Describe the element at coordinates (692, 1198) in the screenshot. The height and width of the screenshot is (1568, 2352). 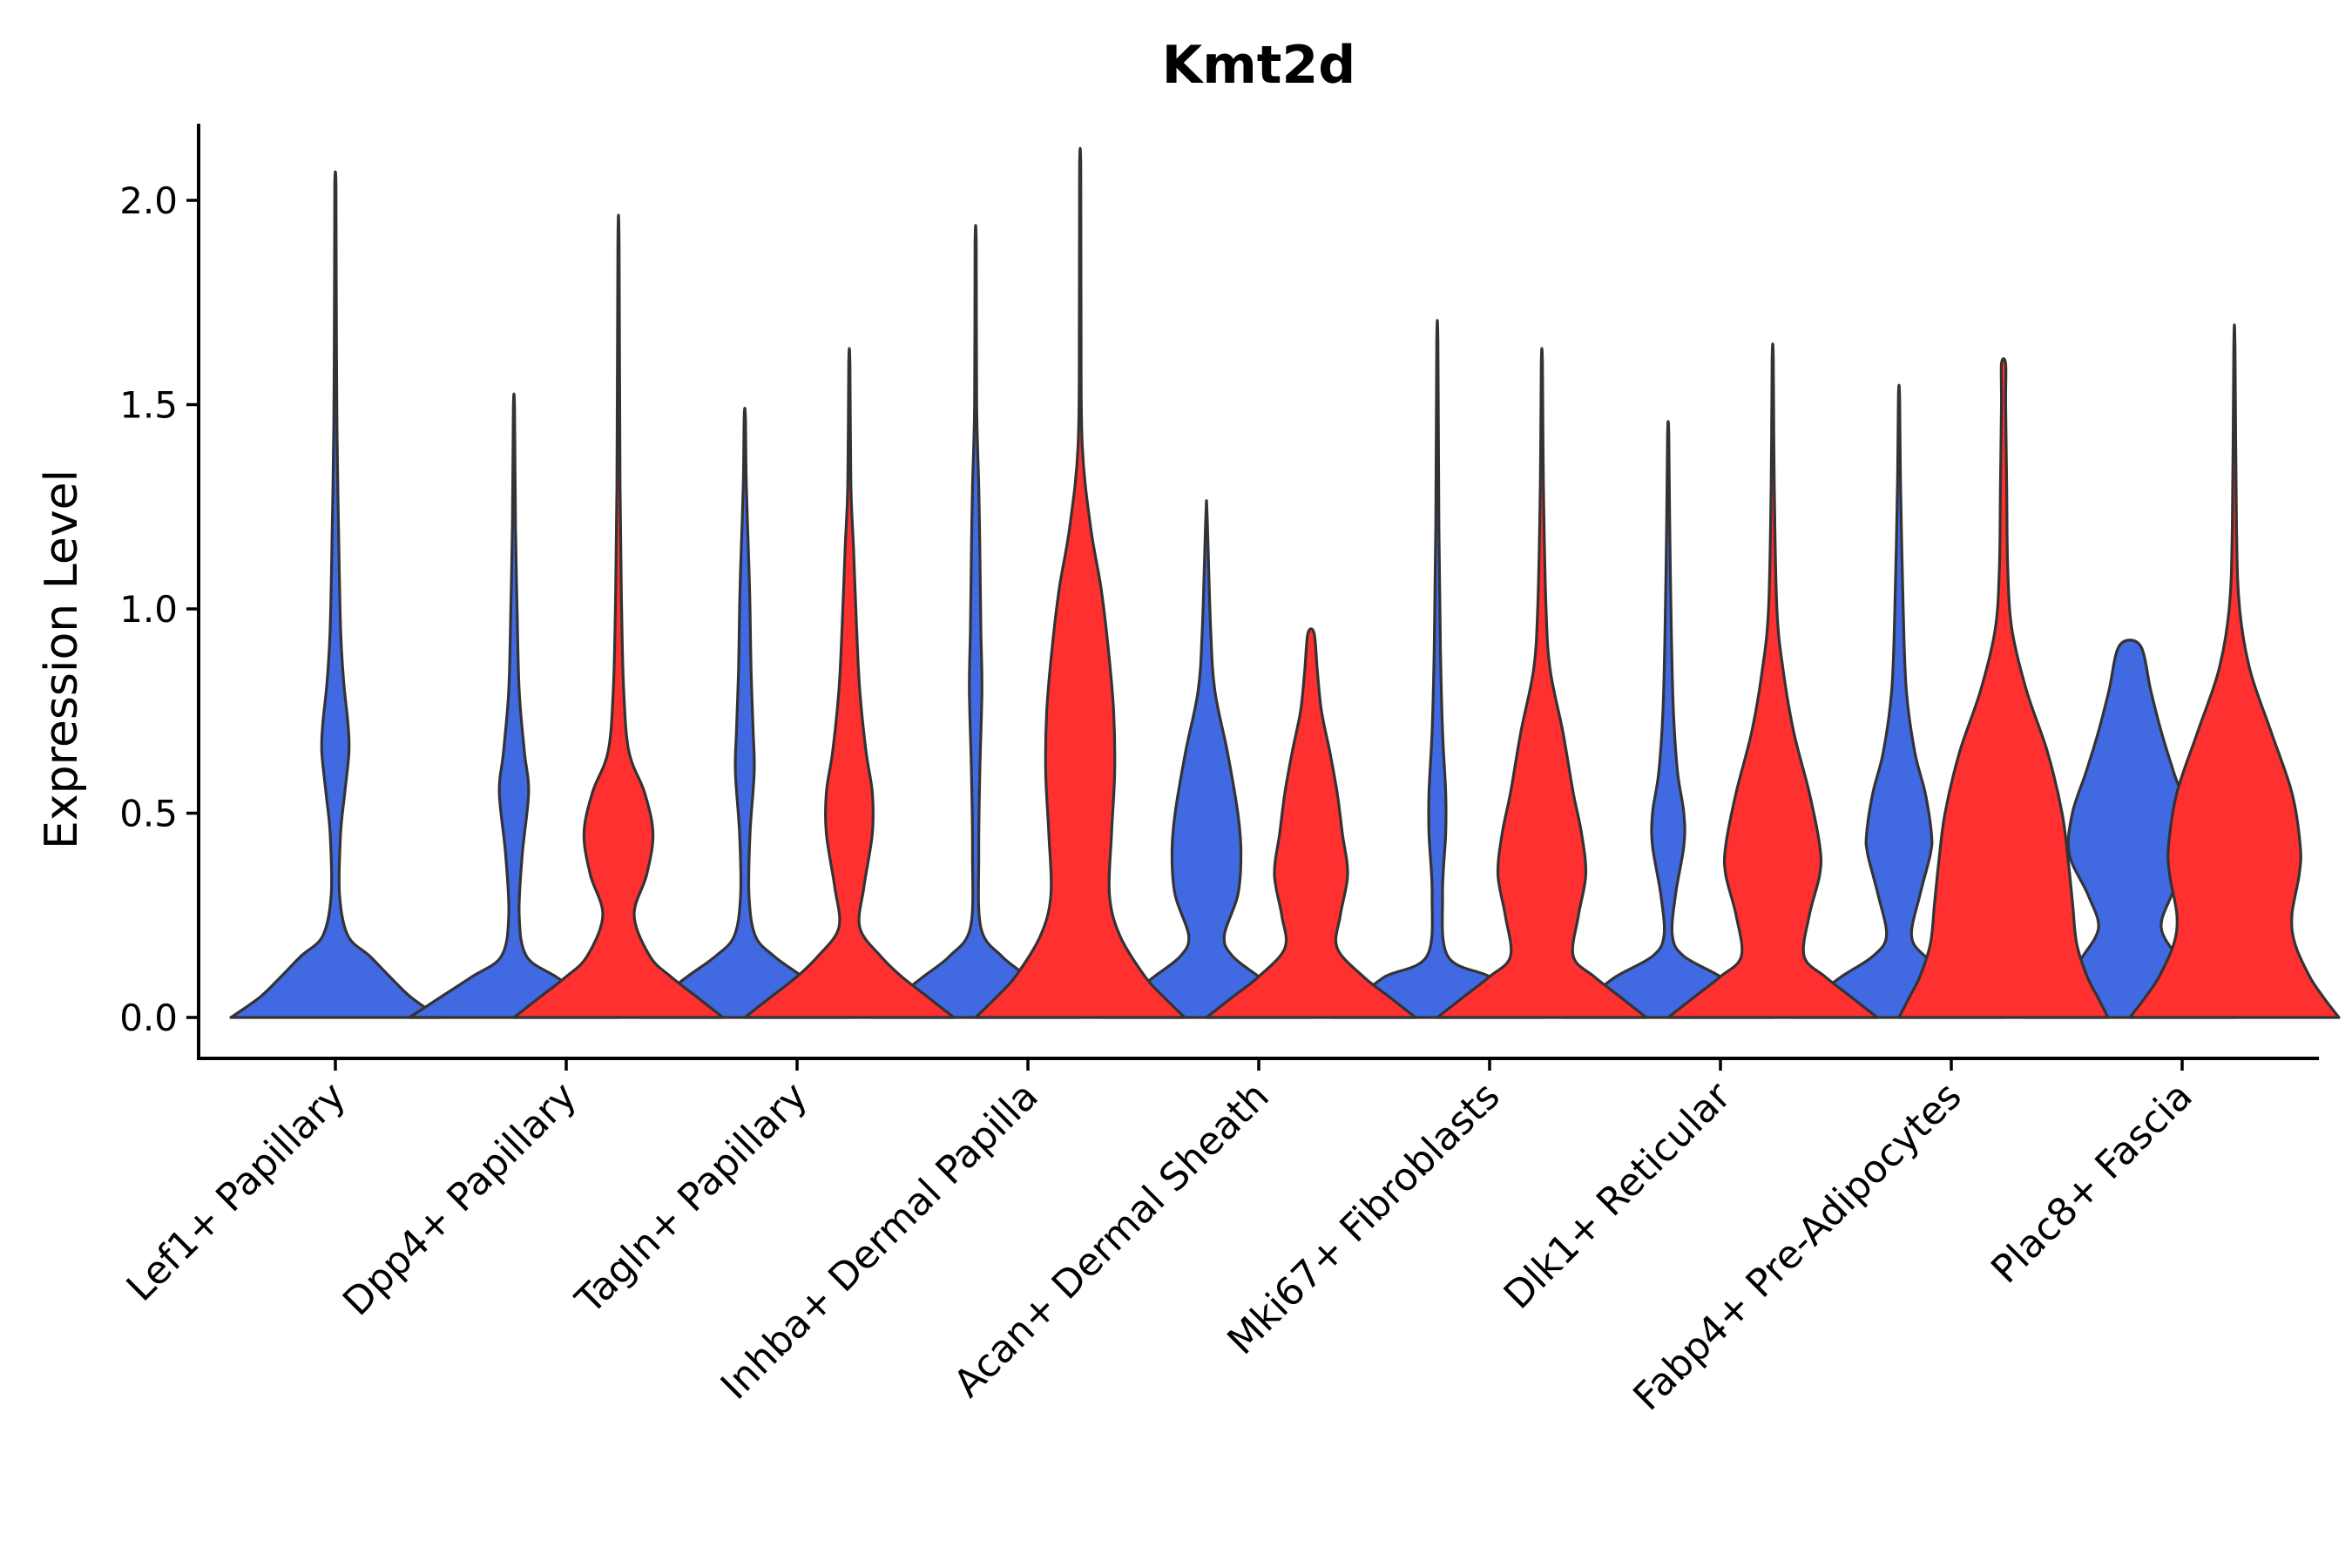
I see `x-tick-label: Tagln+ Papillary` at that location.